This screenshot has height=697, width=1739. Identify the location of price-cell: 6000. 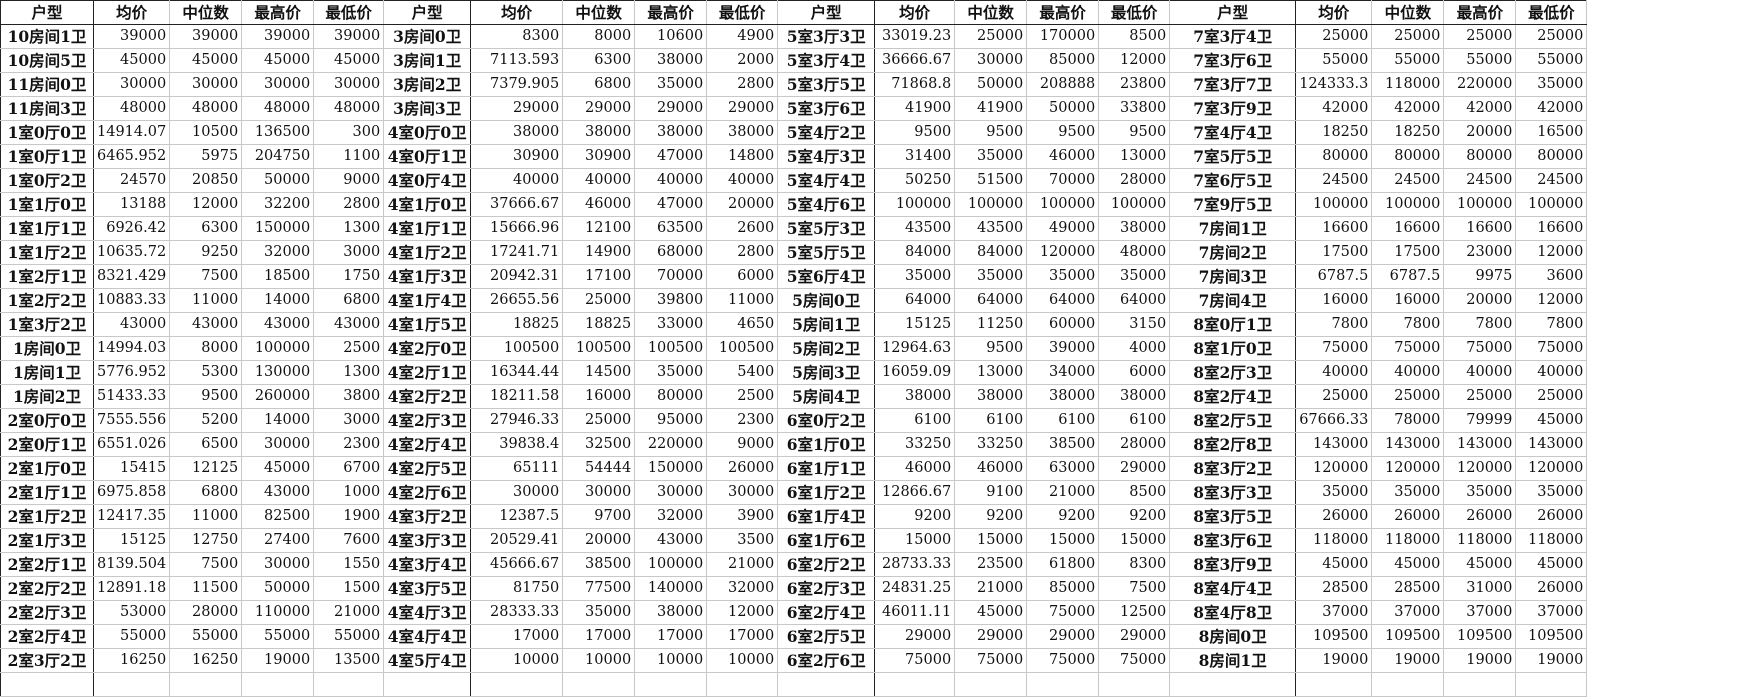
(742, 276).